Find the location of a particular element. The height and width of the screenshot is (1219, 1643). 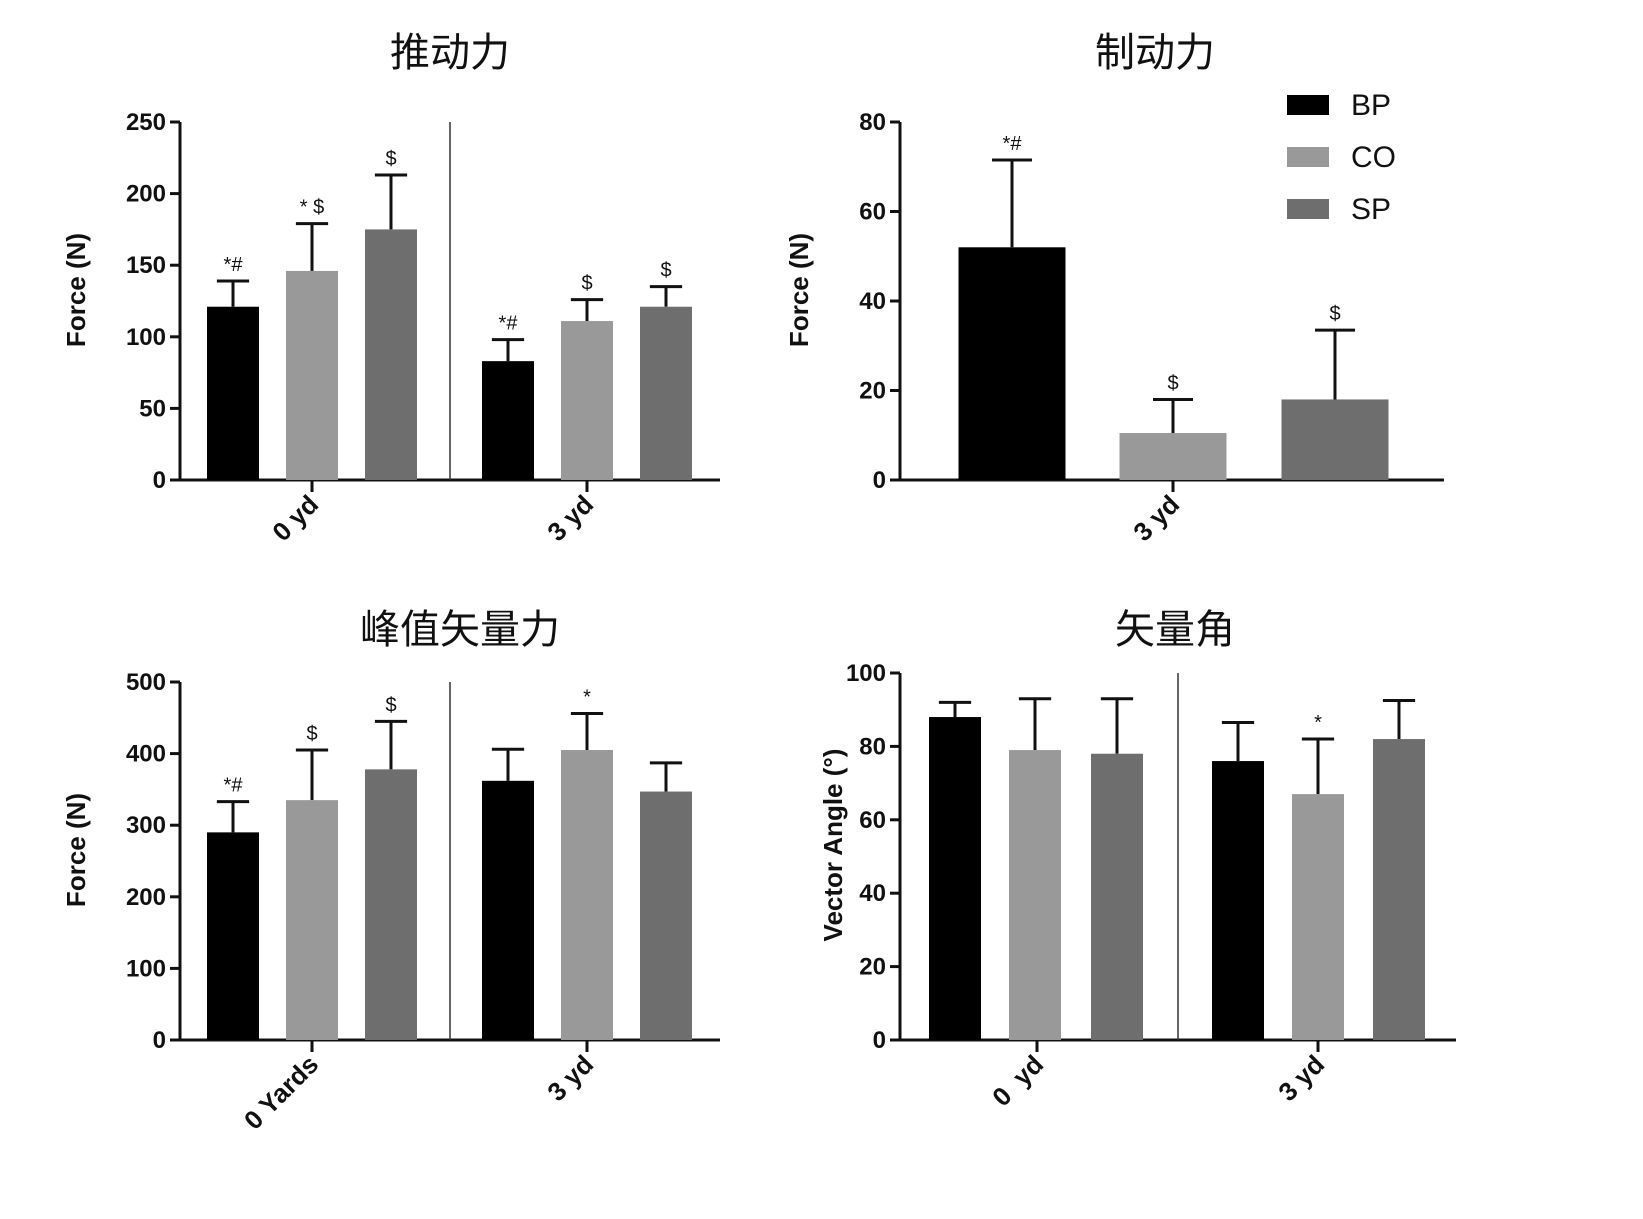

y-tick-label: 50 is located at coordinates (152, 408).